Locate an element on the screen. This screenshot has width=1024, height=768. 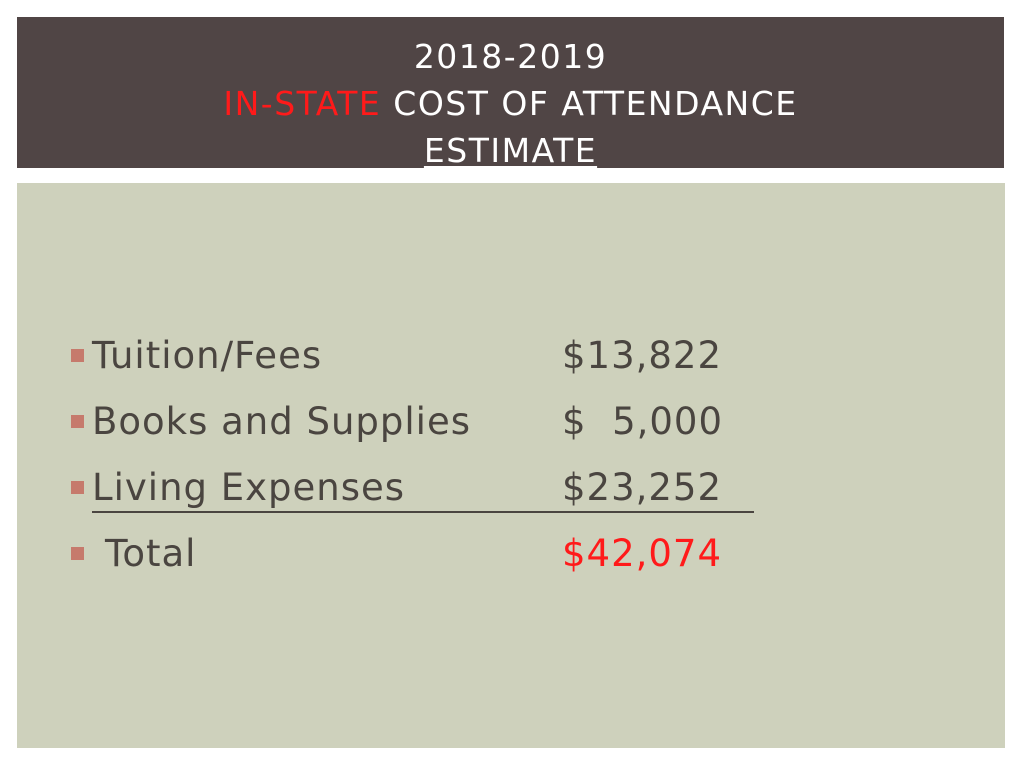
total-value: $42,074 is located at coordinates (642, 553).